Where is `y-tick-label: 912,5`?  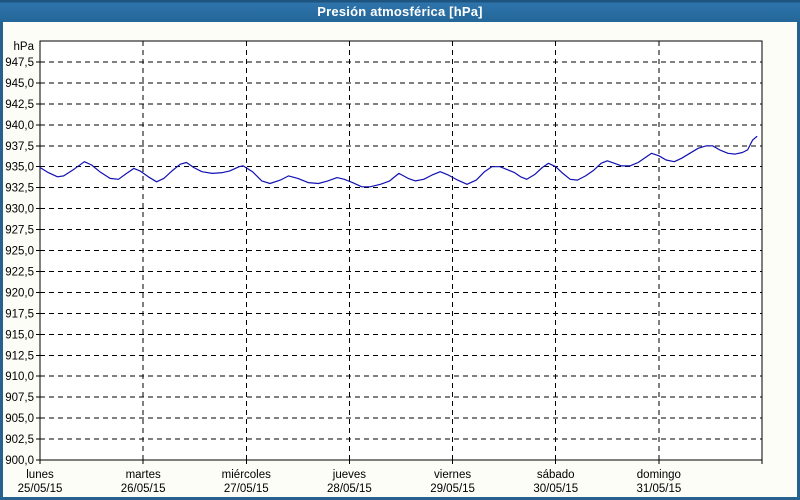
y-tick-label: 912,5 is located at coordinates (19, 356).